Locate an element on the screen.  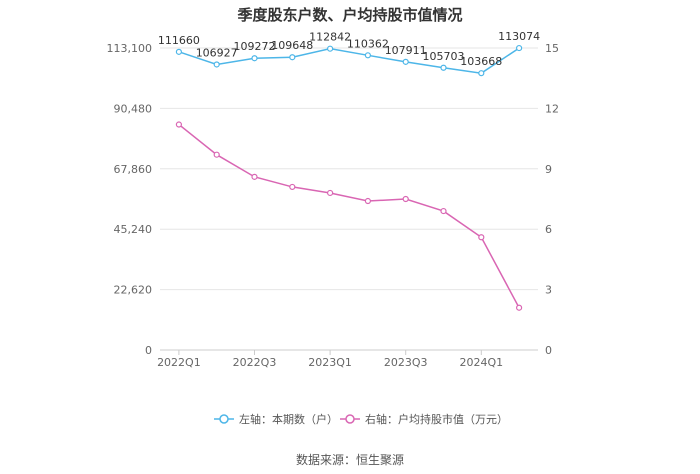
right-axis-tick-label: 12 is located at coordinates (552, 108).